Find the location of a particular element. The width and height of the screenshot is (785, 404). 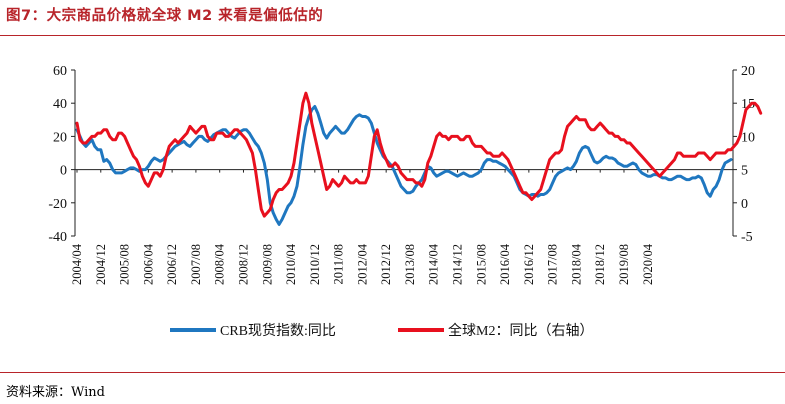

x-axis-tick-label: 2005/08 is located at coordinates (125, 264).